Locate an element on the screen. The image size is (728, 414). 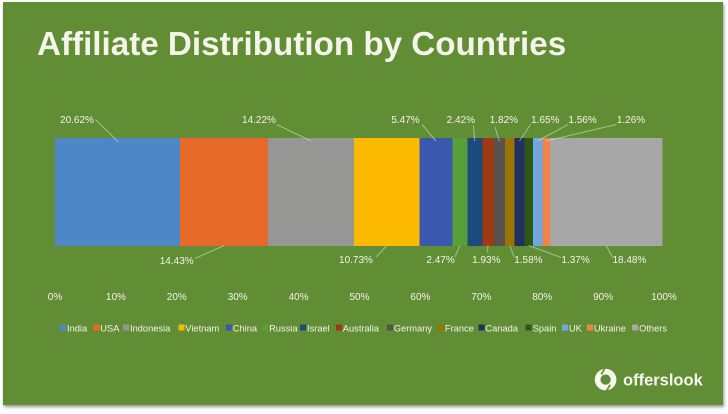
svg-text: 18.48% is located at coordinates (629, 260).